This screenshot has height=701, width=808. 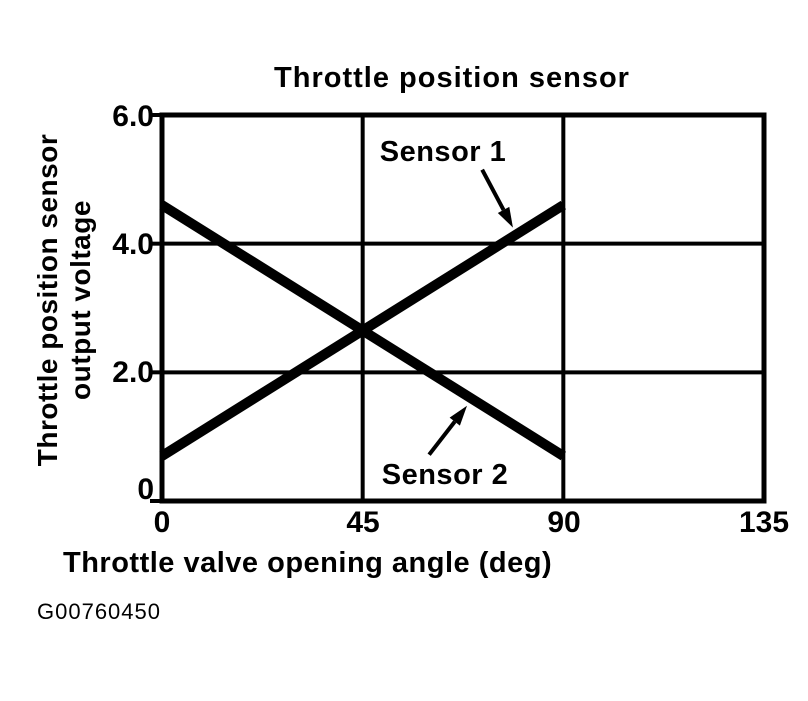 I want to click on x-tick-label-135: 135, so click(x=764, y=522).